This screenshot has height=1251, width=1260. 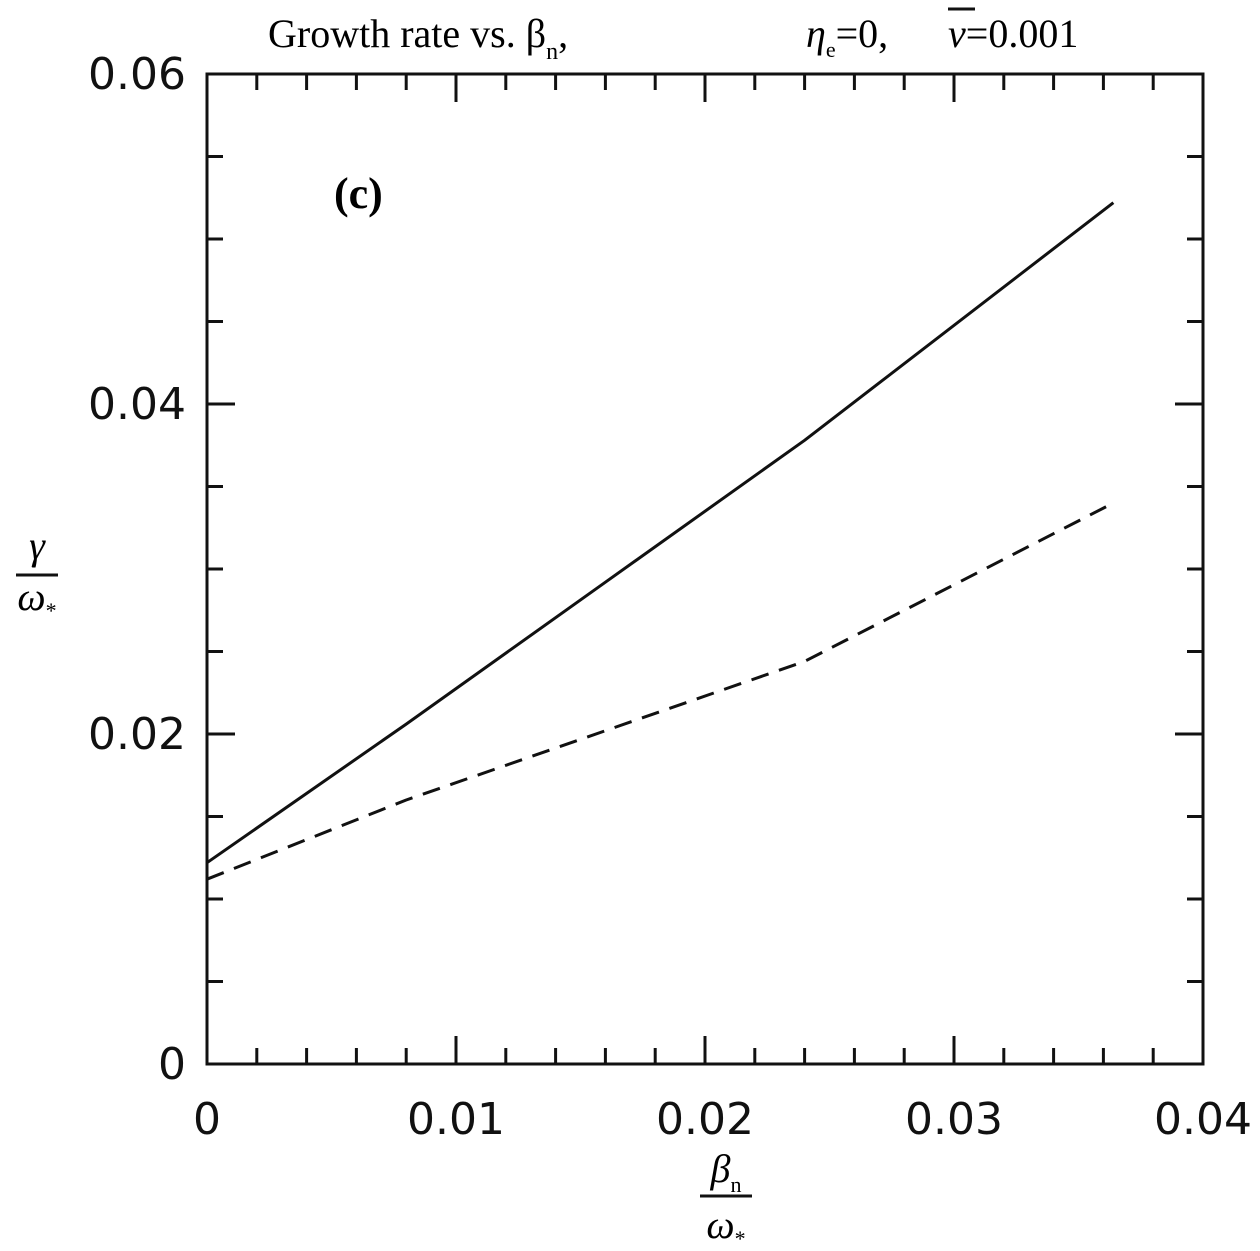 I want to click on chart-title-main: Growth rate vs. β, so click(x=407, y=33).